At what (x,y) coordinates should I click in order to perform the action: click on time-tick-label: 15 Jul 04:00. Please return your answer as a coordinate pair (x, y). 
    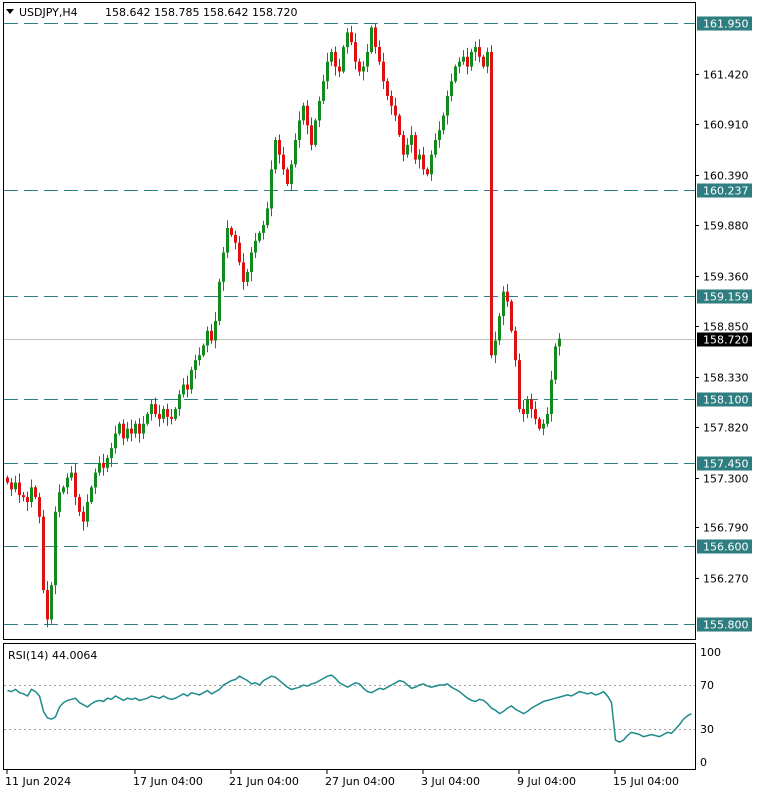
    Looking at the image, I should click on (646, 781).